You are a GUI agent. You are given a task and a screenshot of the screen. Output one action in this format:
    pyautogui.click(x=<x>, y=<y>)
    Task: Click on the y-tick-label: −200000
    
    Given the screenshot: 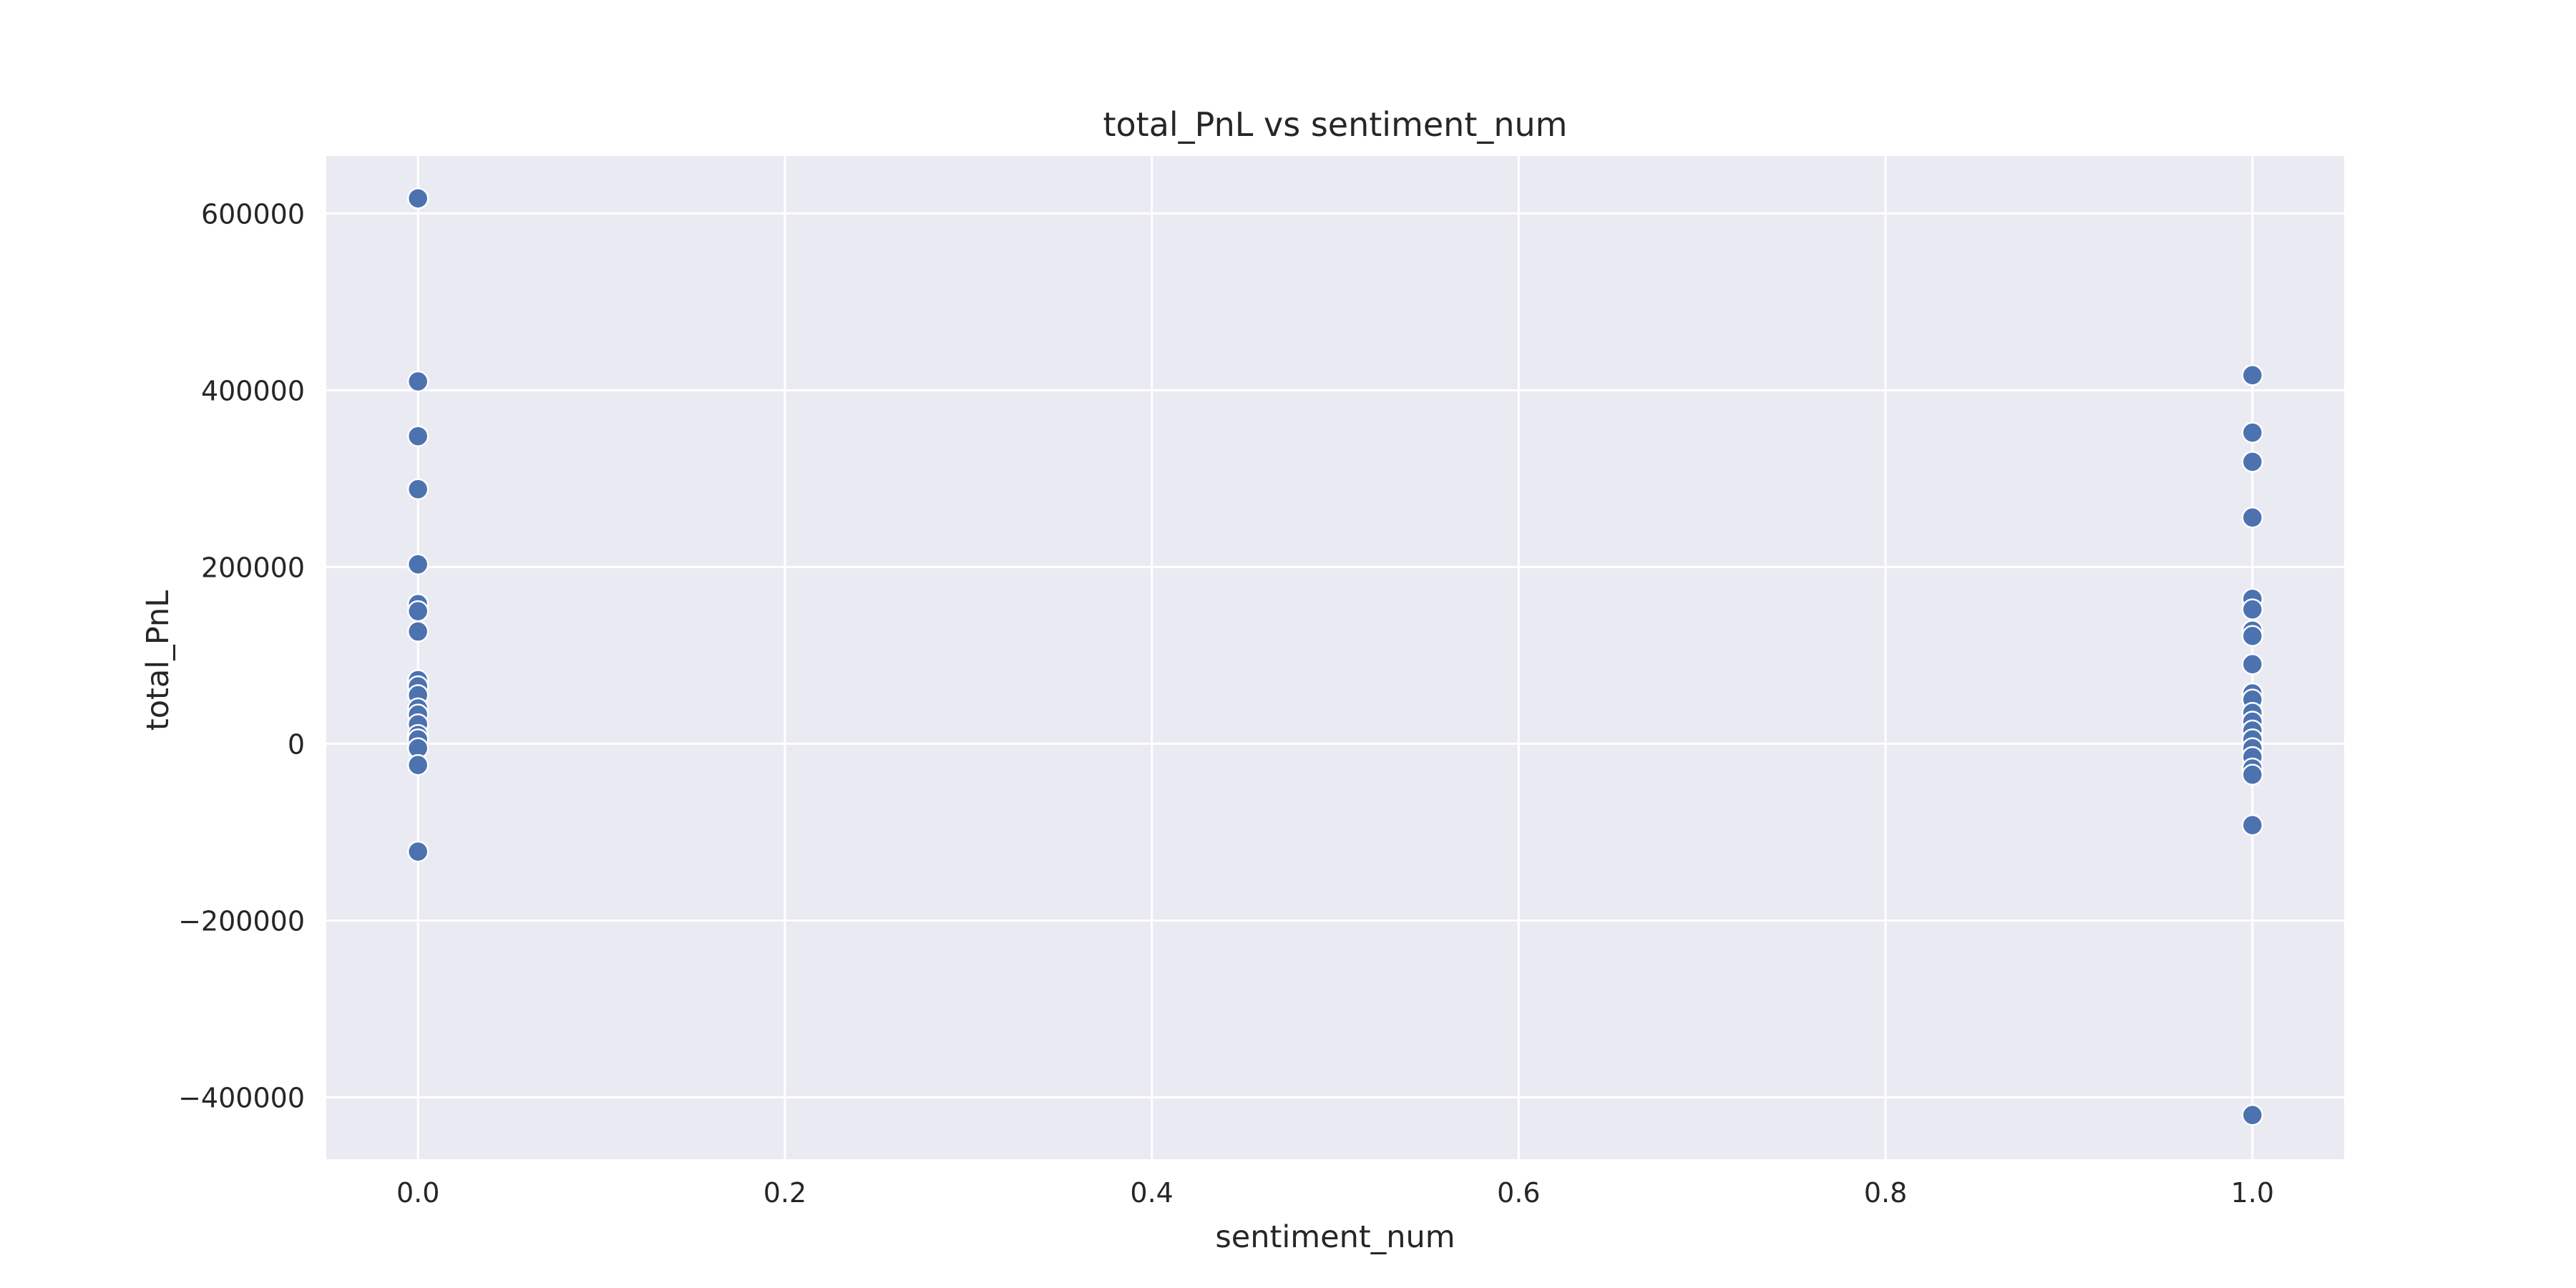 What is the action you would take?
    pyautogui.click(x=241, y=921)
    